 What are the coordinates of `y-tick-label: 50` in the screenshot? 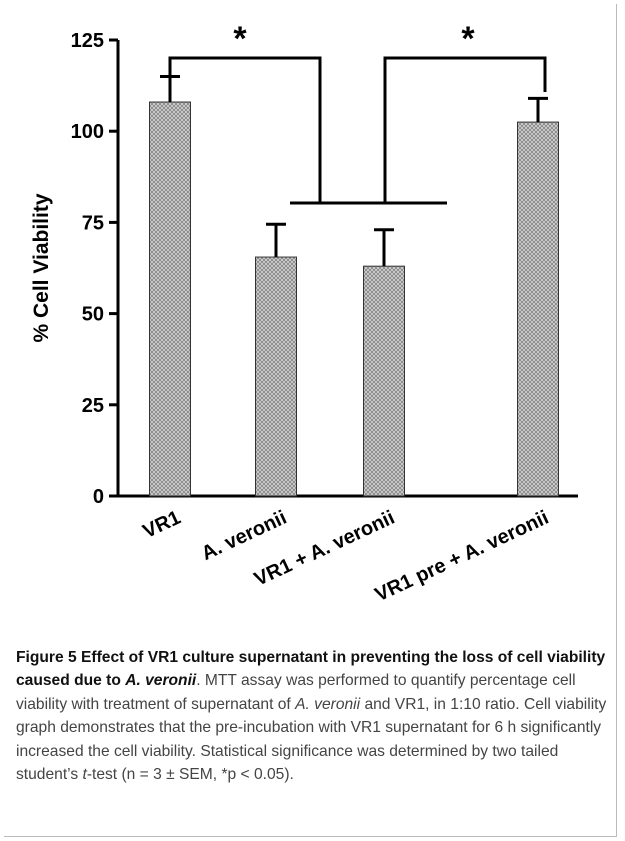 It's located at (93, 315).